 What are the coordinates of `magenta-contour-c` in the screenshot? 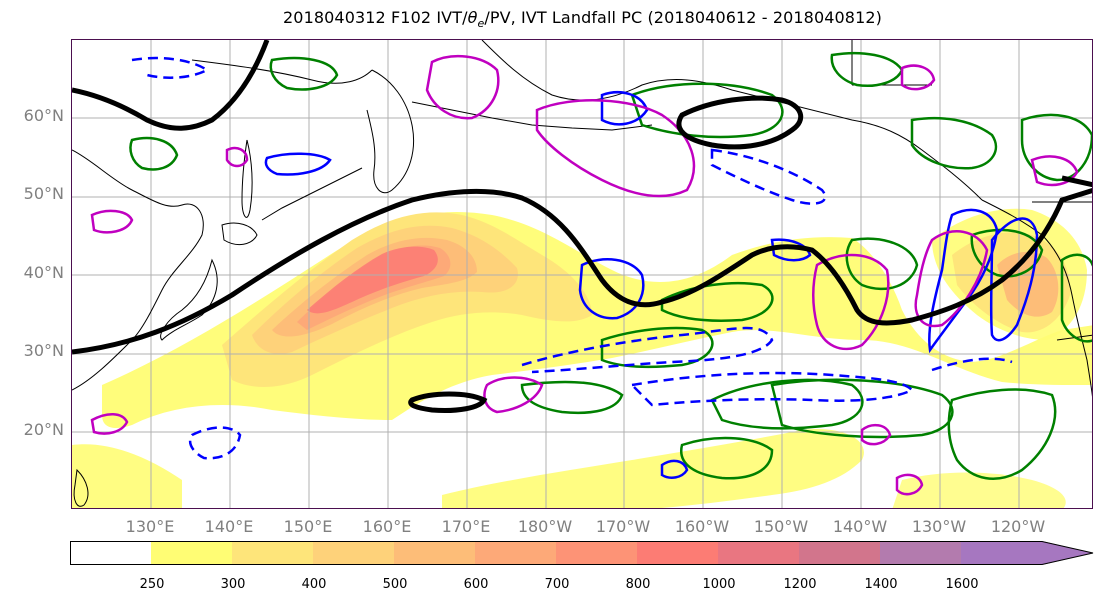 It's located at (851, 302).